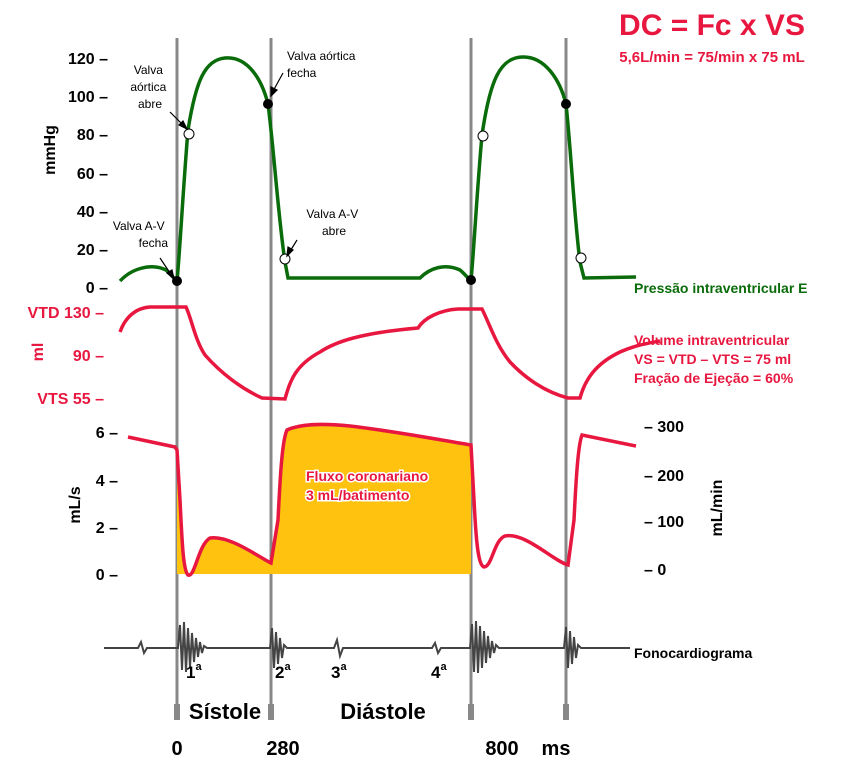 Image resolution: width=850 pixels, height=764 pixels. Describe the element at coordinates (664, 476) in the screenshot. I see `flow-tick-200: – 200` at that location.